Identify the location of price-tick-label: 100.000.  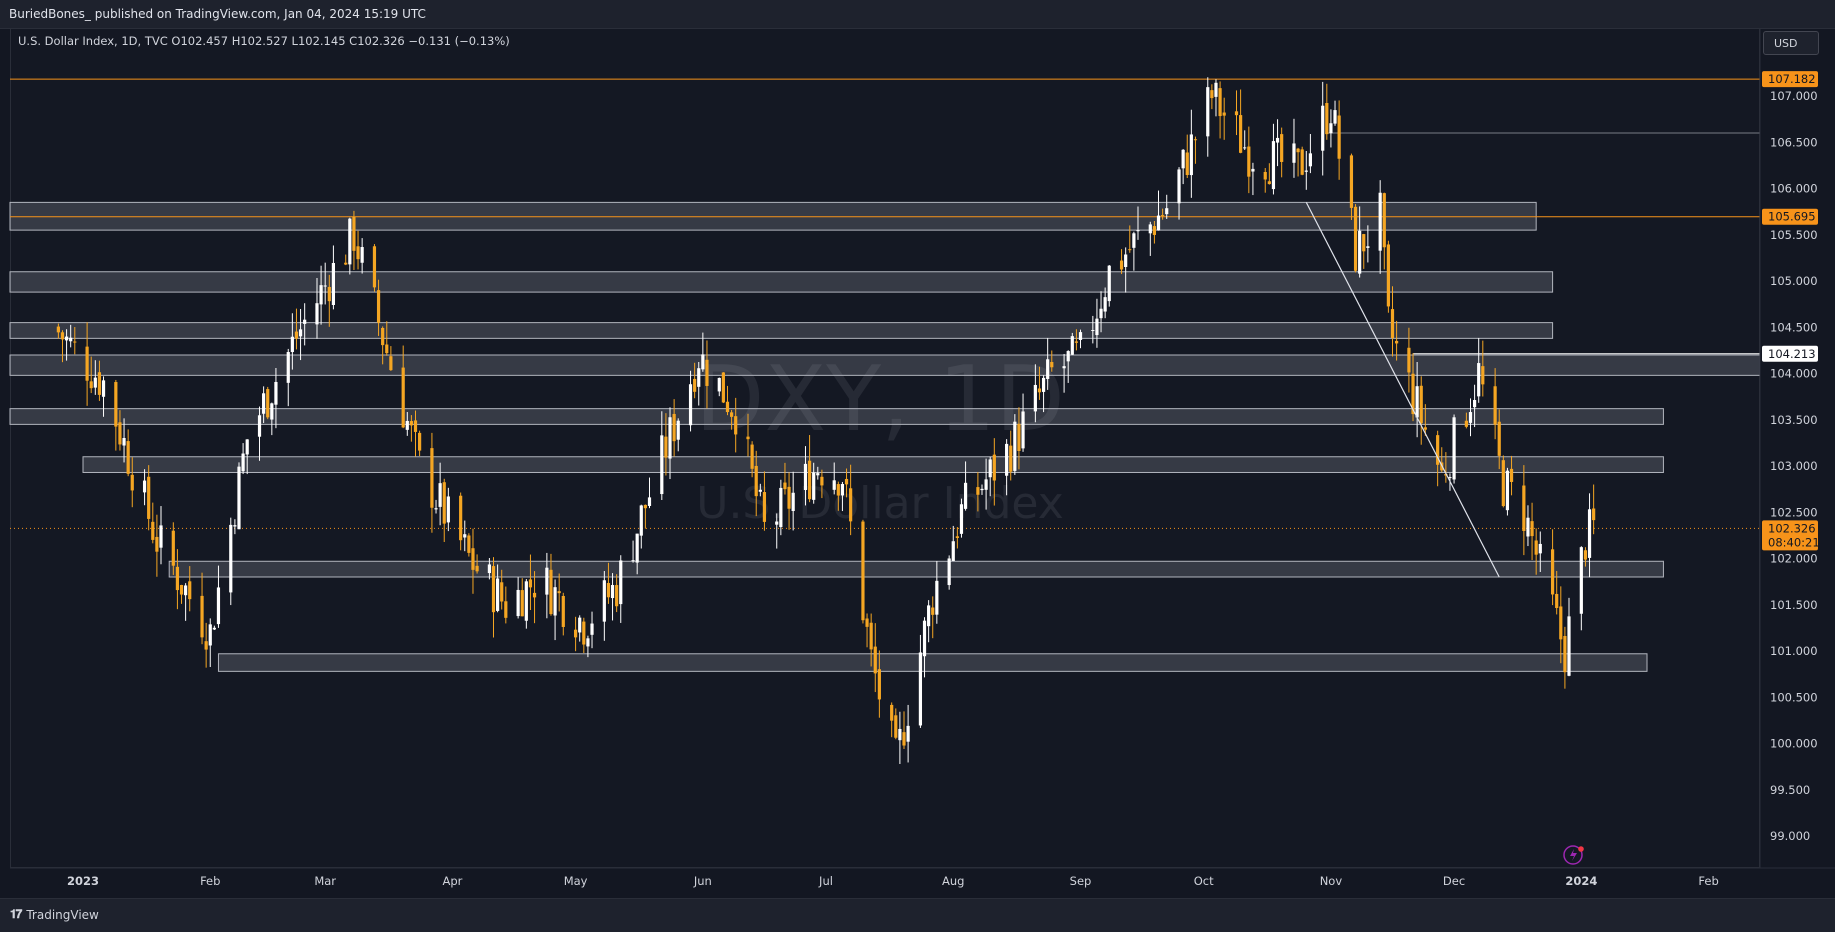
(1794, 744).